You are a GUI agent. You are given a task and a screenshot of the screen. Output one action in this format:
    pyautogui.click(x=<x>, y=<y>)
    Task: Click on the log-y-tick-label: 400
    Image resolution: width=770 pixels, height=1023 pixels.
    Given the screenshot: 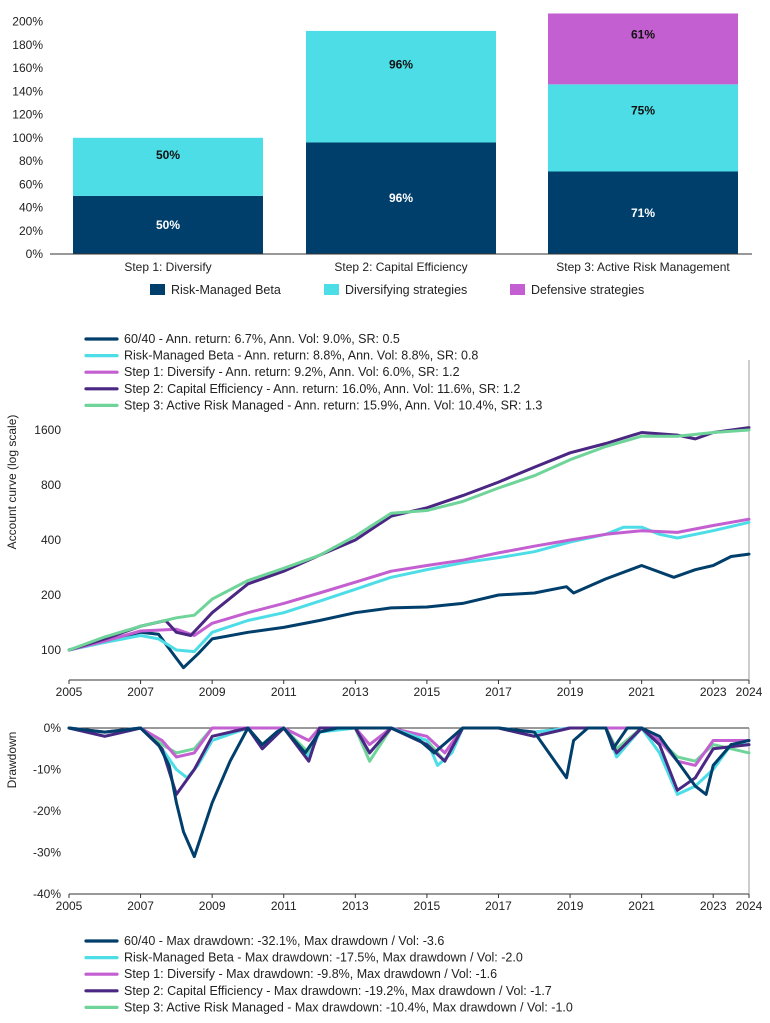 What is the action you would take?
    pyautogui.click(x=51, y=540)
    